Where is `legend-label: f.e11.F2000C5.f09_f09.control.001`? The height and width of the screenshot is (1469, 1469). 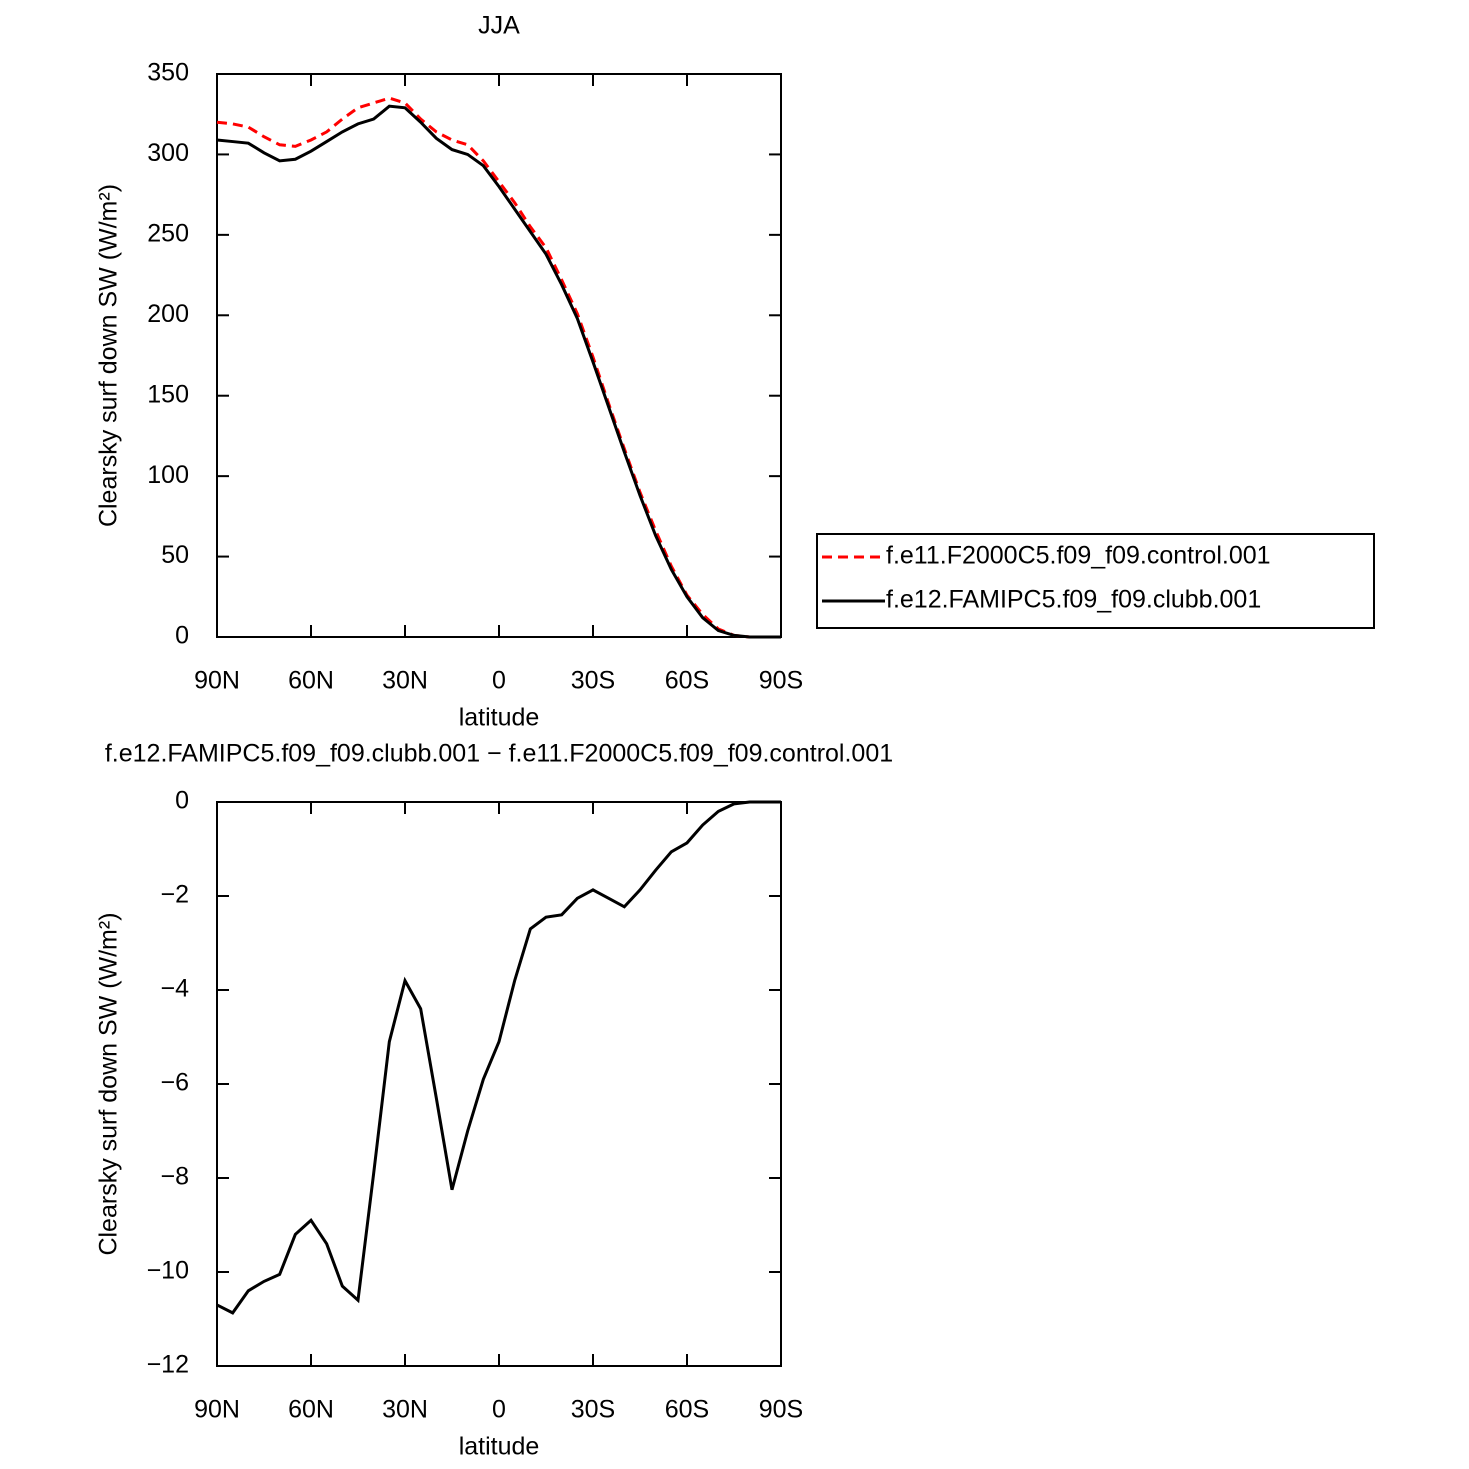
legend-label: f.e11.F2000C5.f09_f09.control.001 is located at coordinates (1078, 556).